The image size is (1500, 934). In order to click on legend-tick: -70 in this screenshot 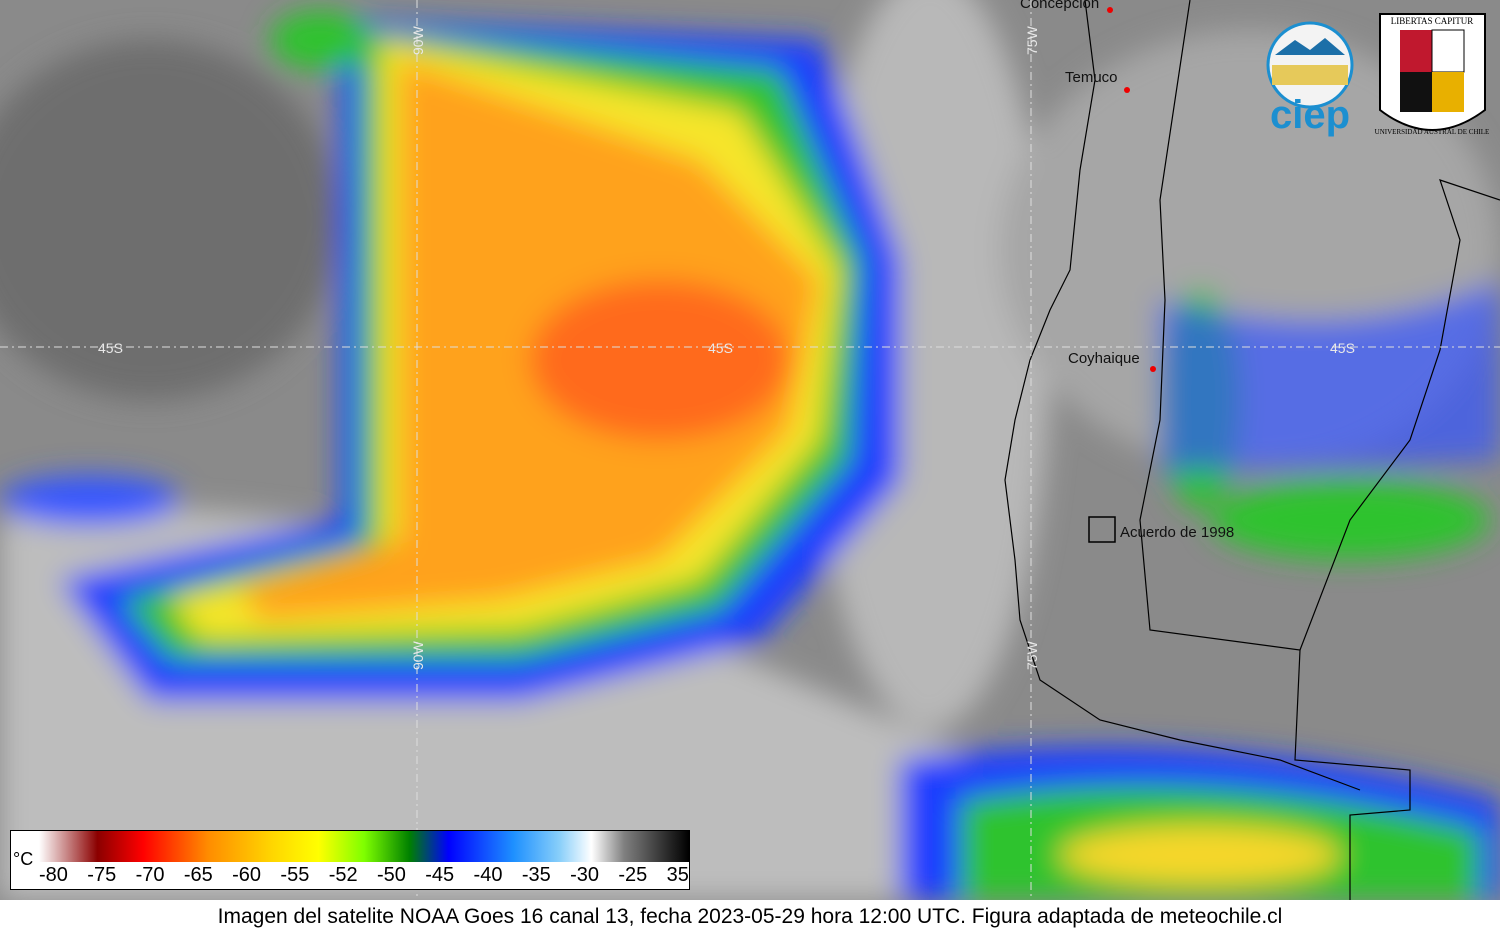, I will do `click(150, 875)`.